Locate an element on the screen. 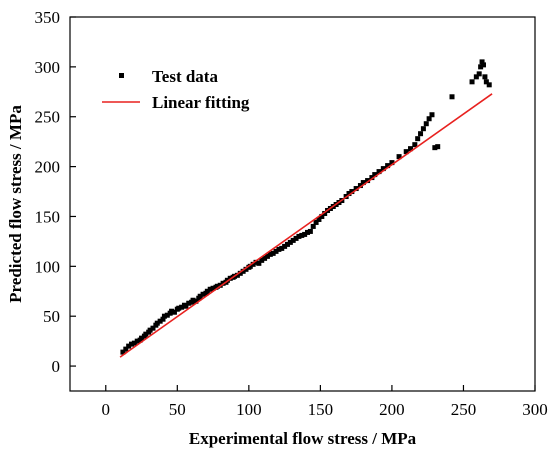  y-tick-label-50: 50 is located at coordinates (51, 316).